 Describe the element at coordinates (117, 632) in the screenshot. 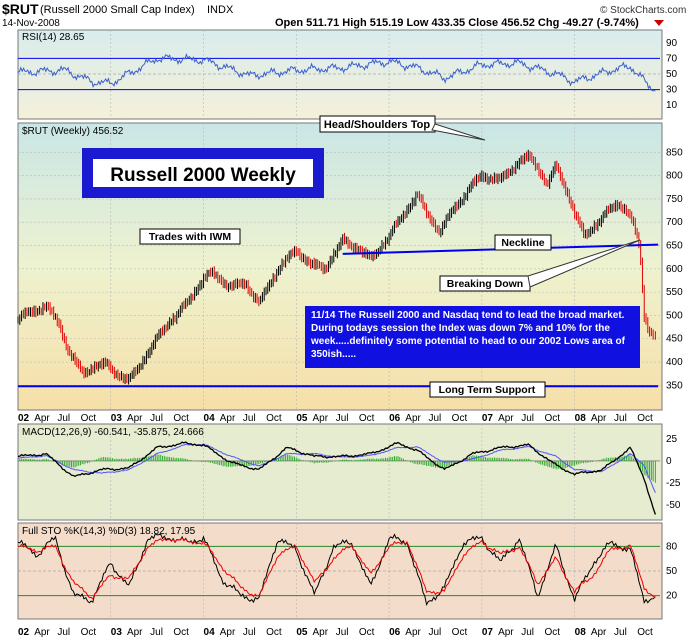

I see `year-tick-label: 03` at that location.